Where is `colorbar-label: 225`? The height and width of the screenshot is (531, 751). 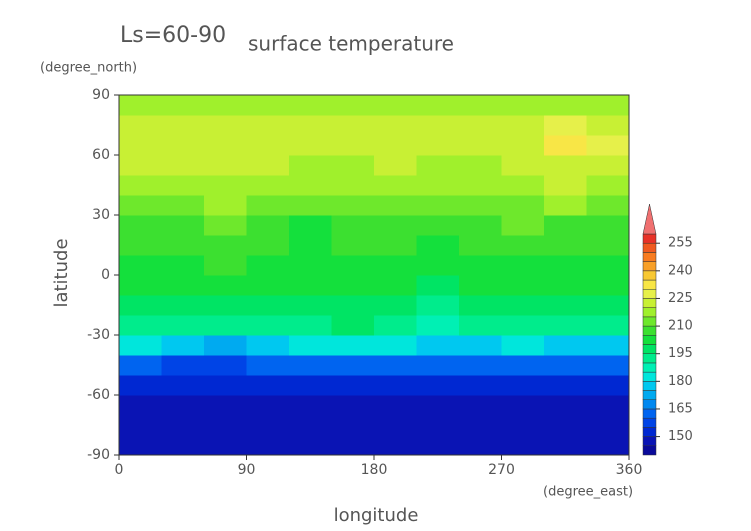 colorbar-label: 225 is located at coordinates (680, 298).